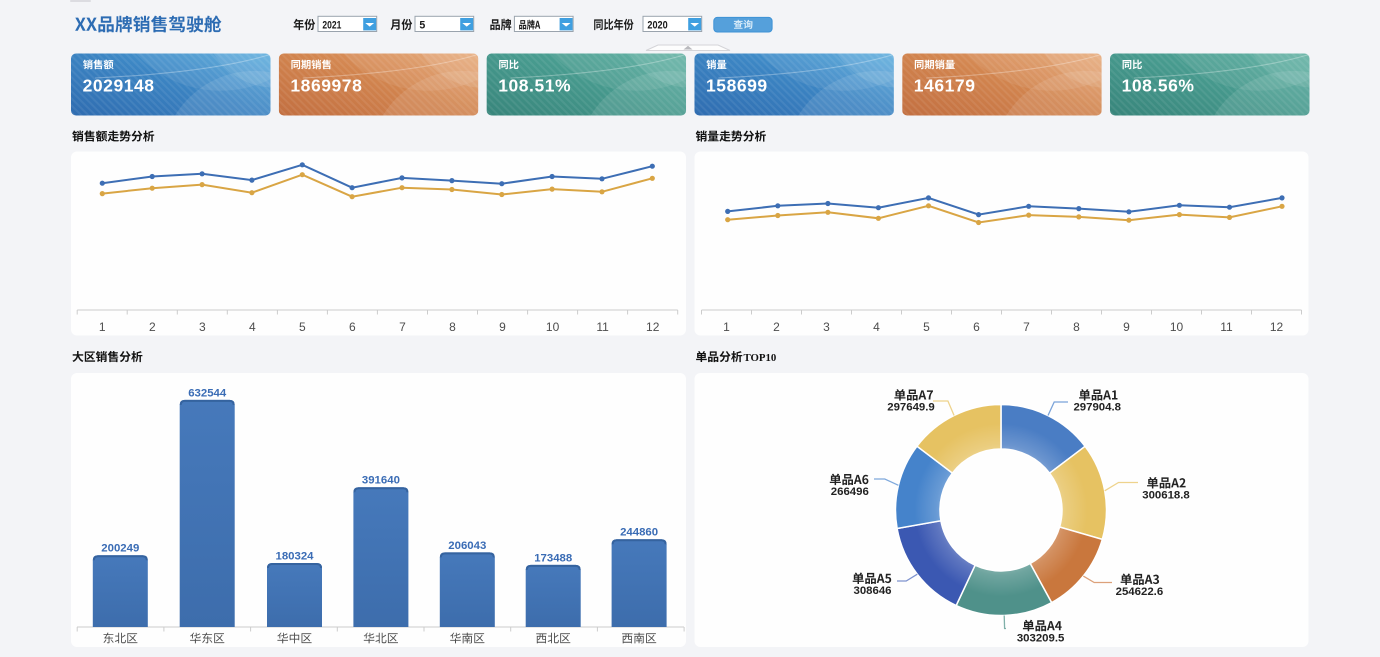 The width and height of the screenshot is (1380, 657). I want to click on svg-text: 1869978, so click(326, 86).